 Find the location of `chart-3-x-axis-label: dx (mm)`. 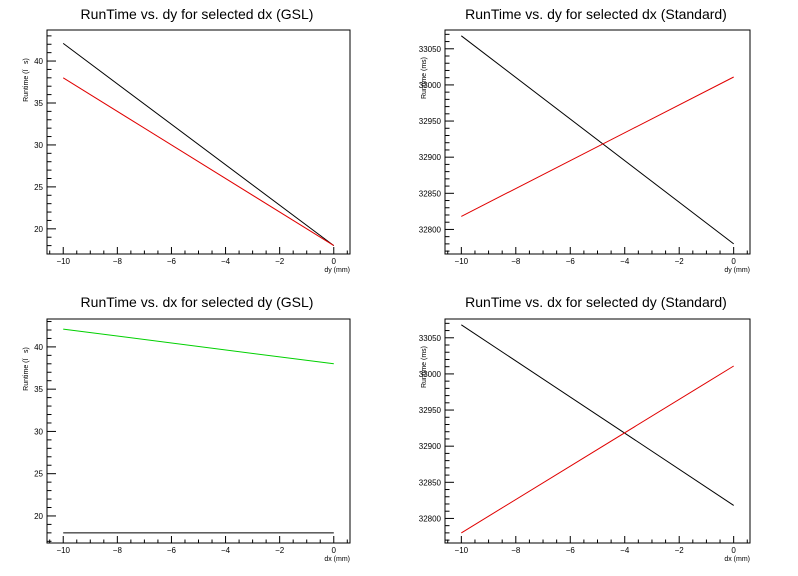

chart-3-x-axis-label: dx (mm) is located at coordinates (737, 559).